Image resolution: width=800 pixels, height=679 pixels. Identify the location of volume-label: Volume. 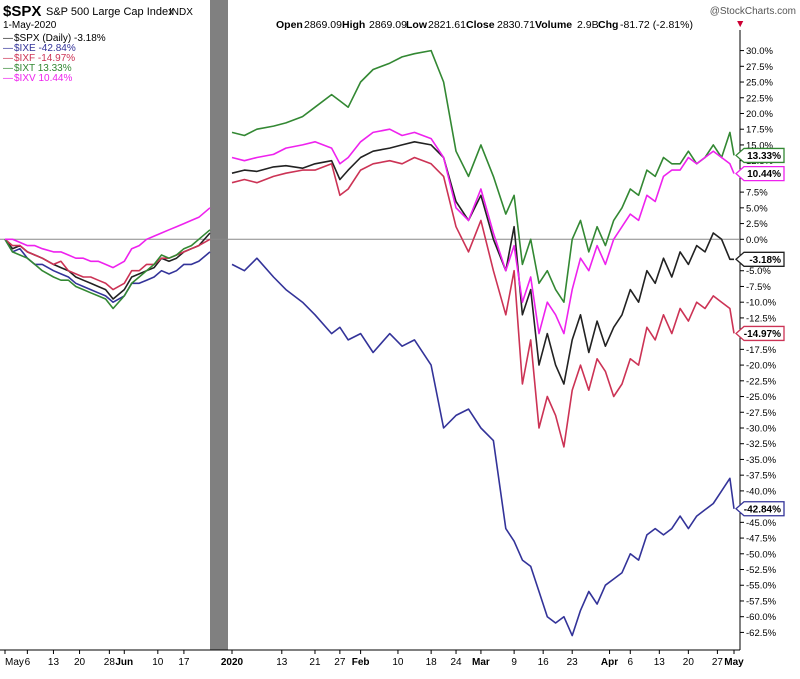
(553, 25).